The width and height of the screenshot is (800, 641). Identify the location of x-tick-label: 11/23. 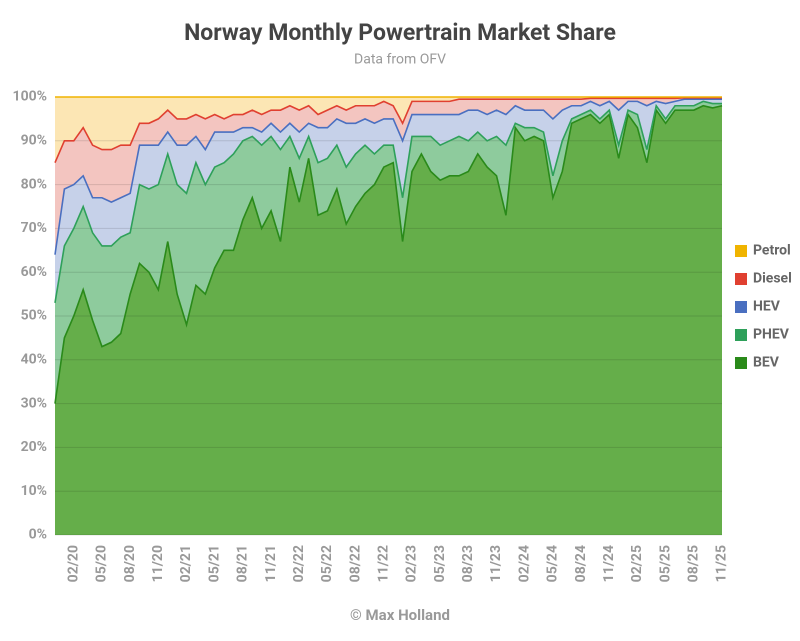
(496, 563).